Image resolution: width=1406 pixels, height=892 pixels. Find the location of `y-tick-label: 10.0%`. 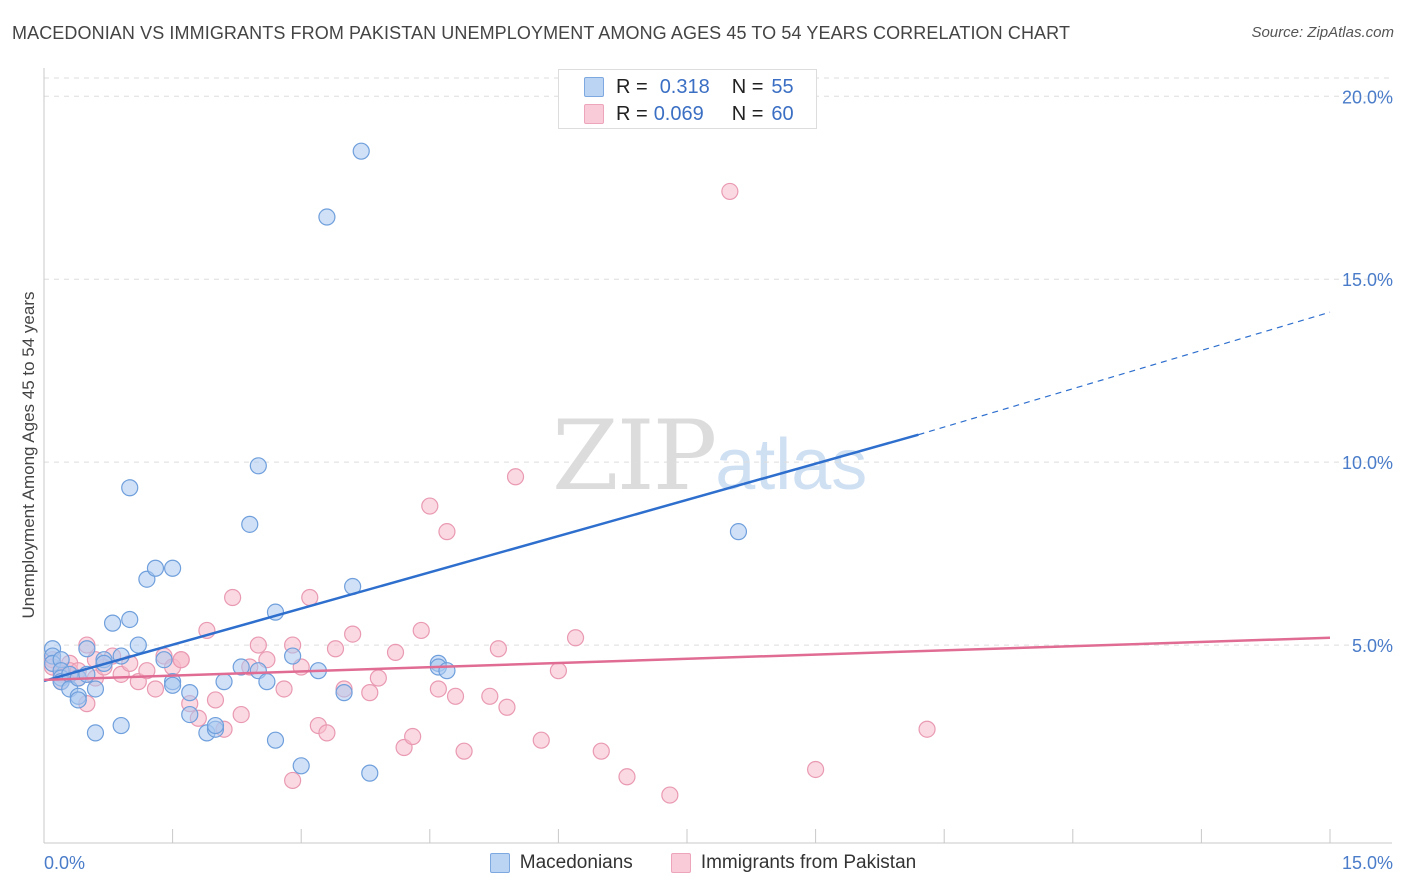

y-tick-label: 10.0% is located at coordinates (1367, 463).